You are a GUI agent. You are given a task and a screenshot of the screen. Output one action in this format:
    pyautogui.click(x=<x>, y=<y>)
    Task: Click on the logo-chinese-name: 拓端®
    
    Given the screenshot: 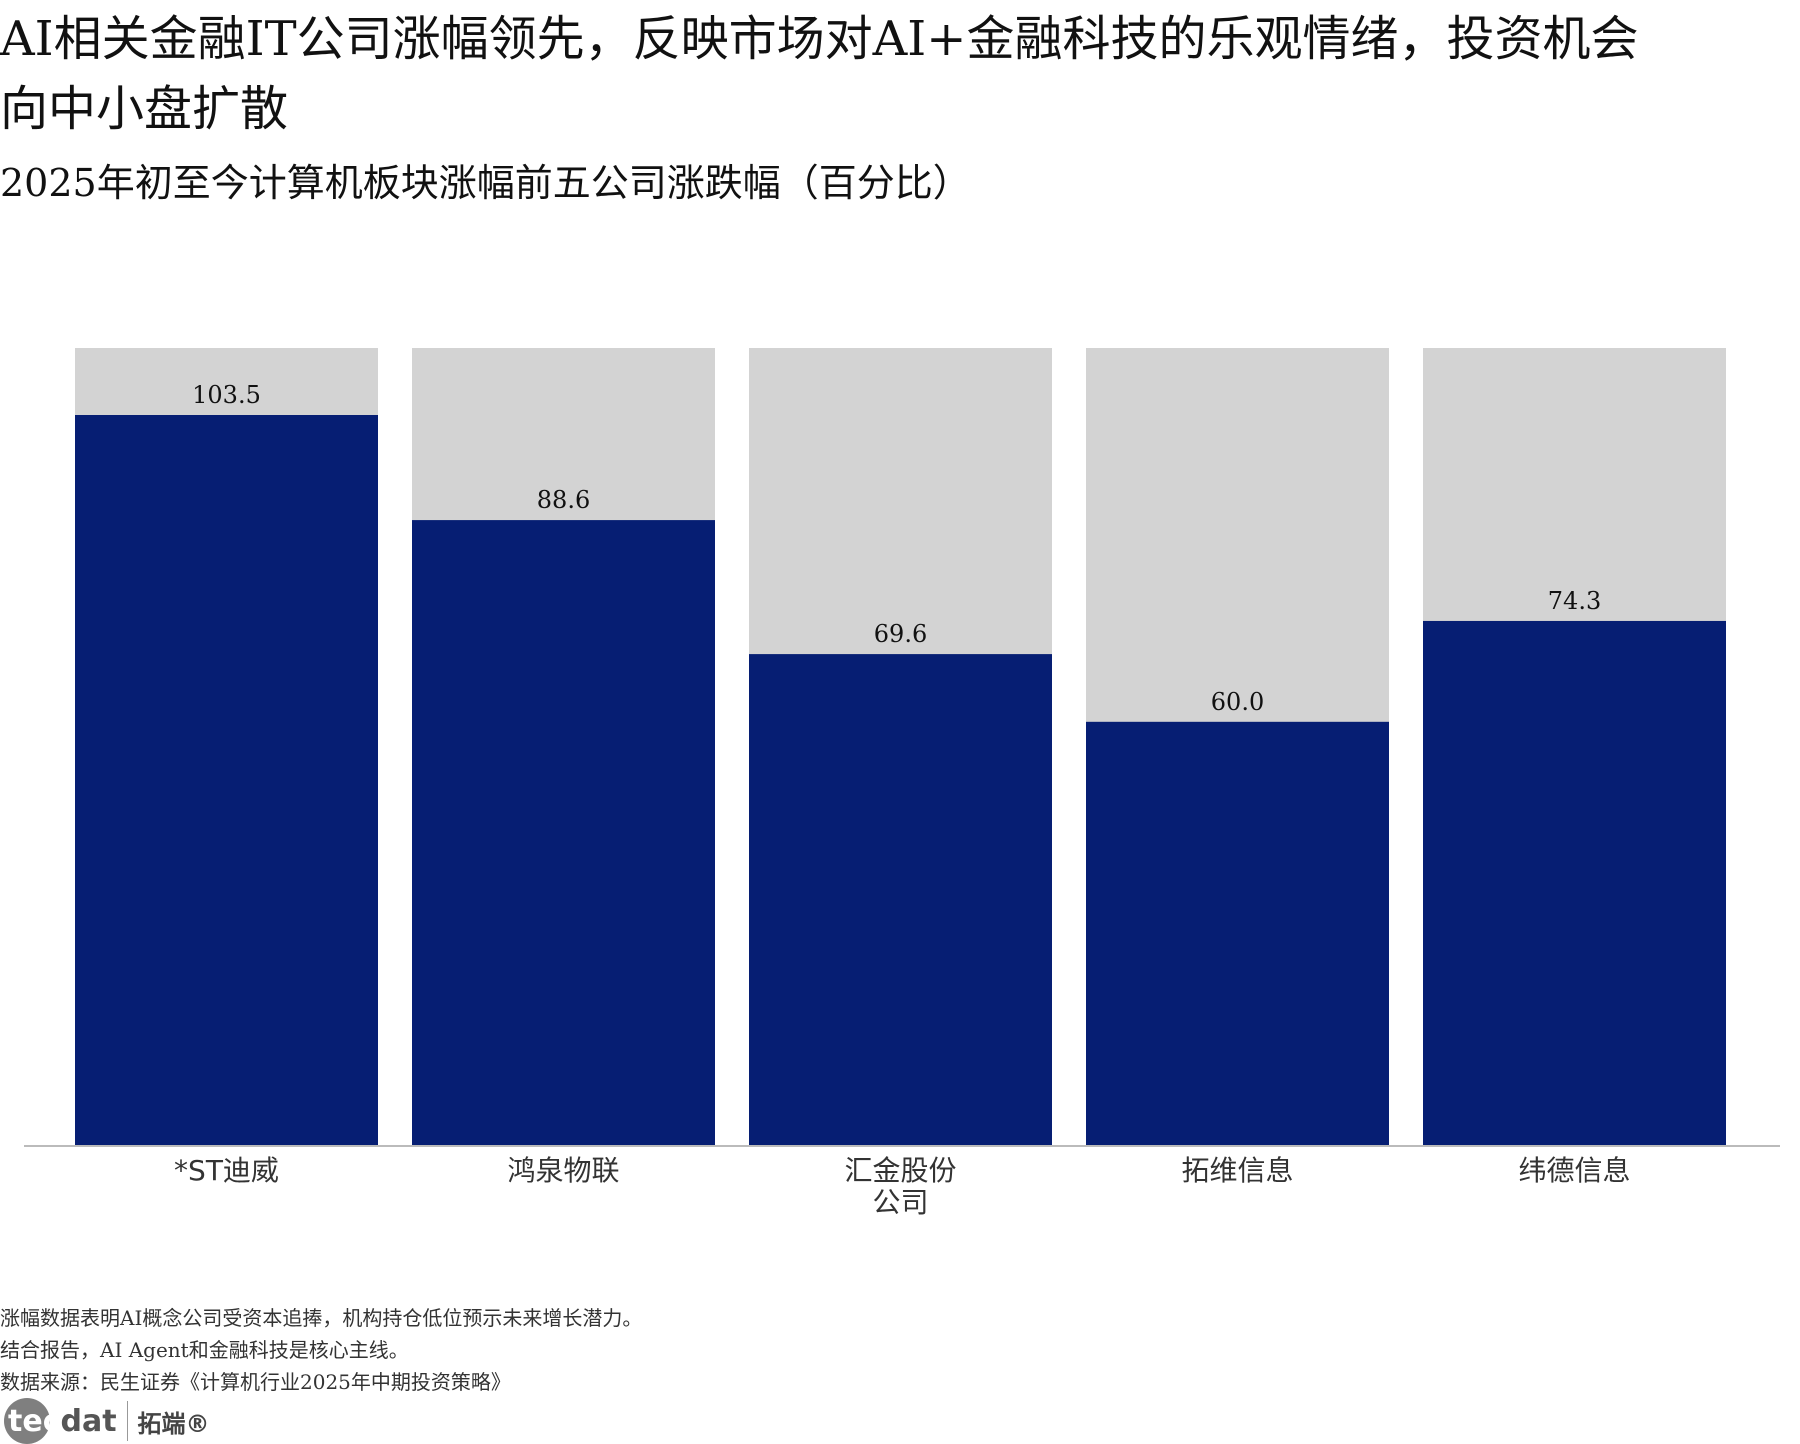 What is the action you would take?
    pyautogui.click(x=173, y=1423)
    